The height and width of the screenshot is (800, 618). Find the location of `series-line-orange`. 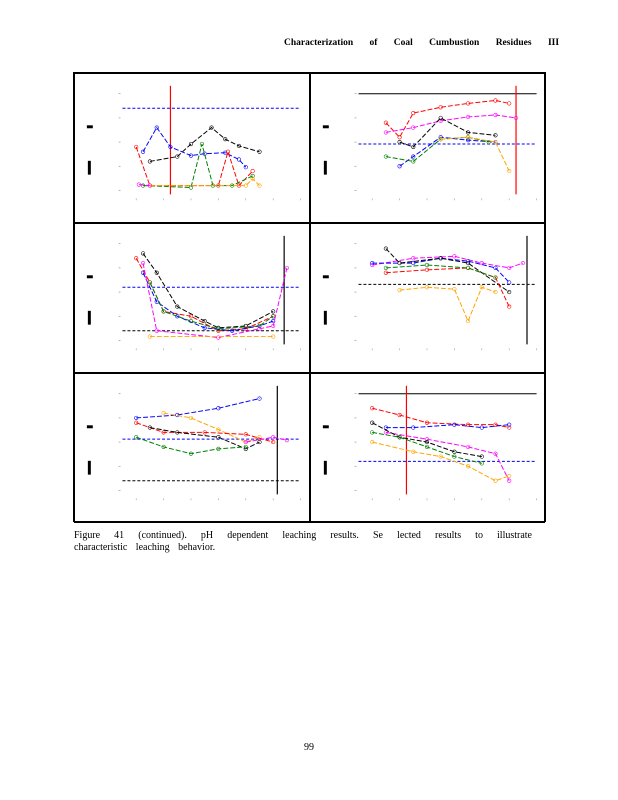

series-line-orange is located at coordinates (211, 427).